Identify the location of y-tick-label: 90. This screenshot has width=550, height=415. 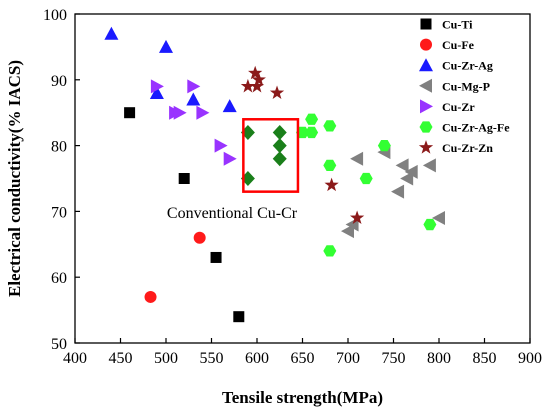
(59, 81).